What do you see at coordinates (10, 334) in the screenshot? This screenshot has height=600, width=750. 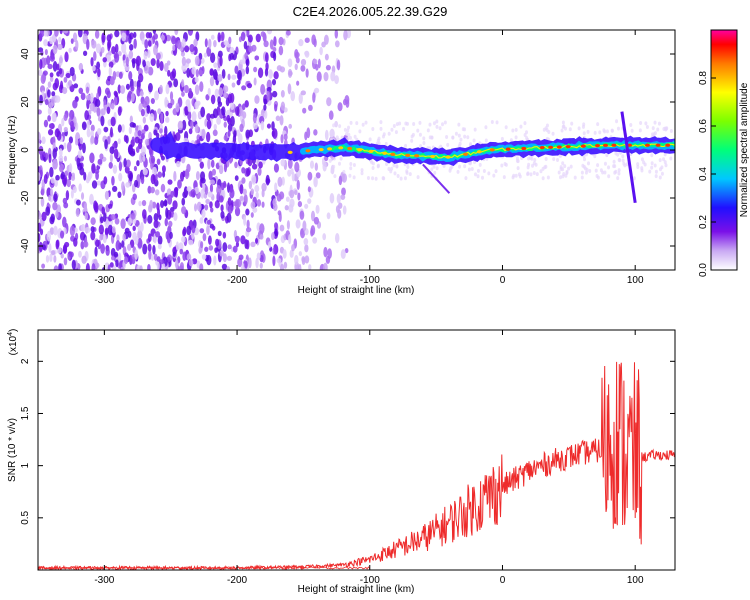 I see `snr-scale-exp: 4` at bounding box center [10, 334].